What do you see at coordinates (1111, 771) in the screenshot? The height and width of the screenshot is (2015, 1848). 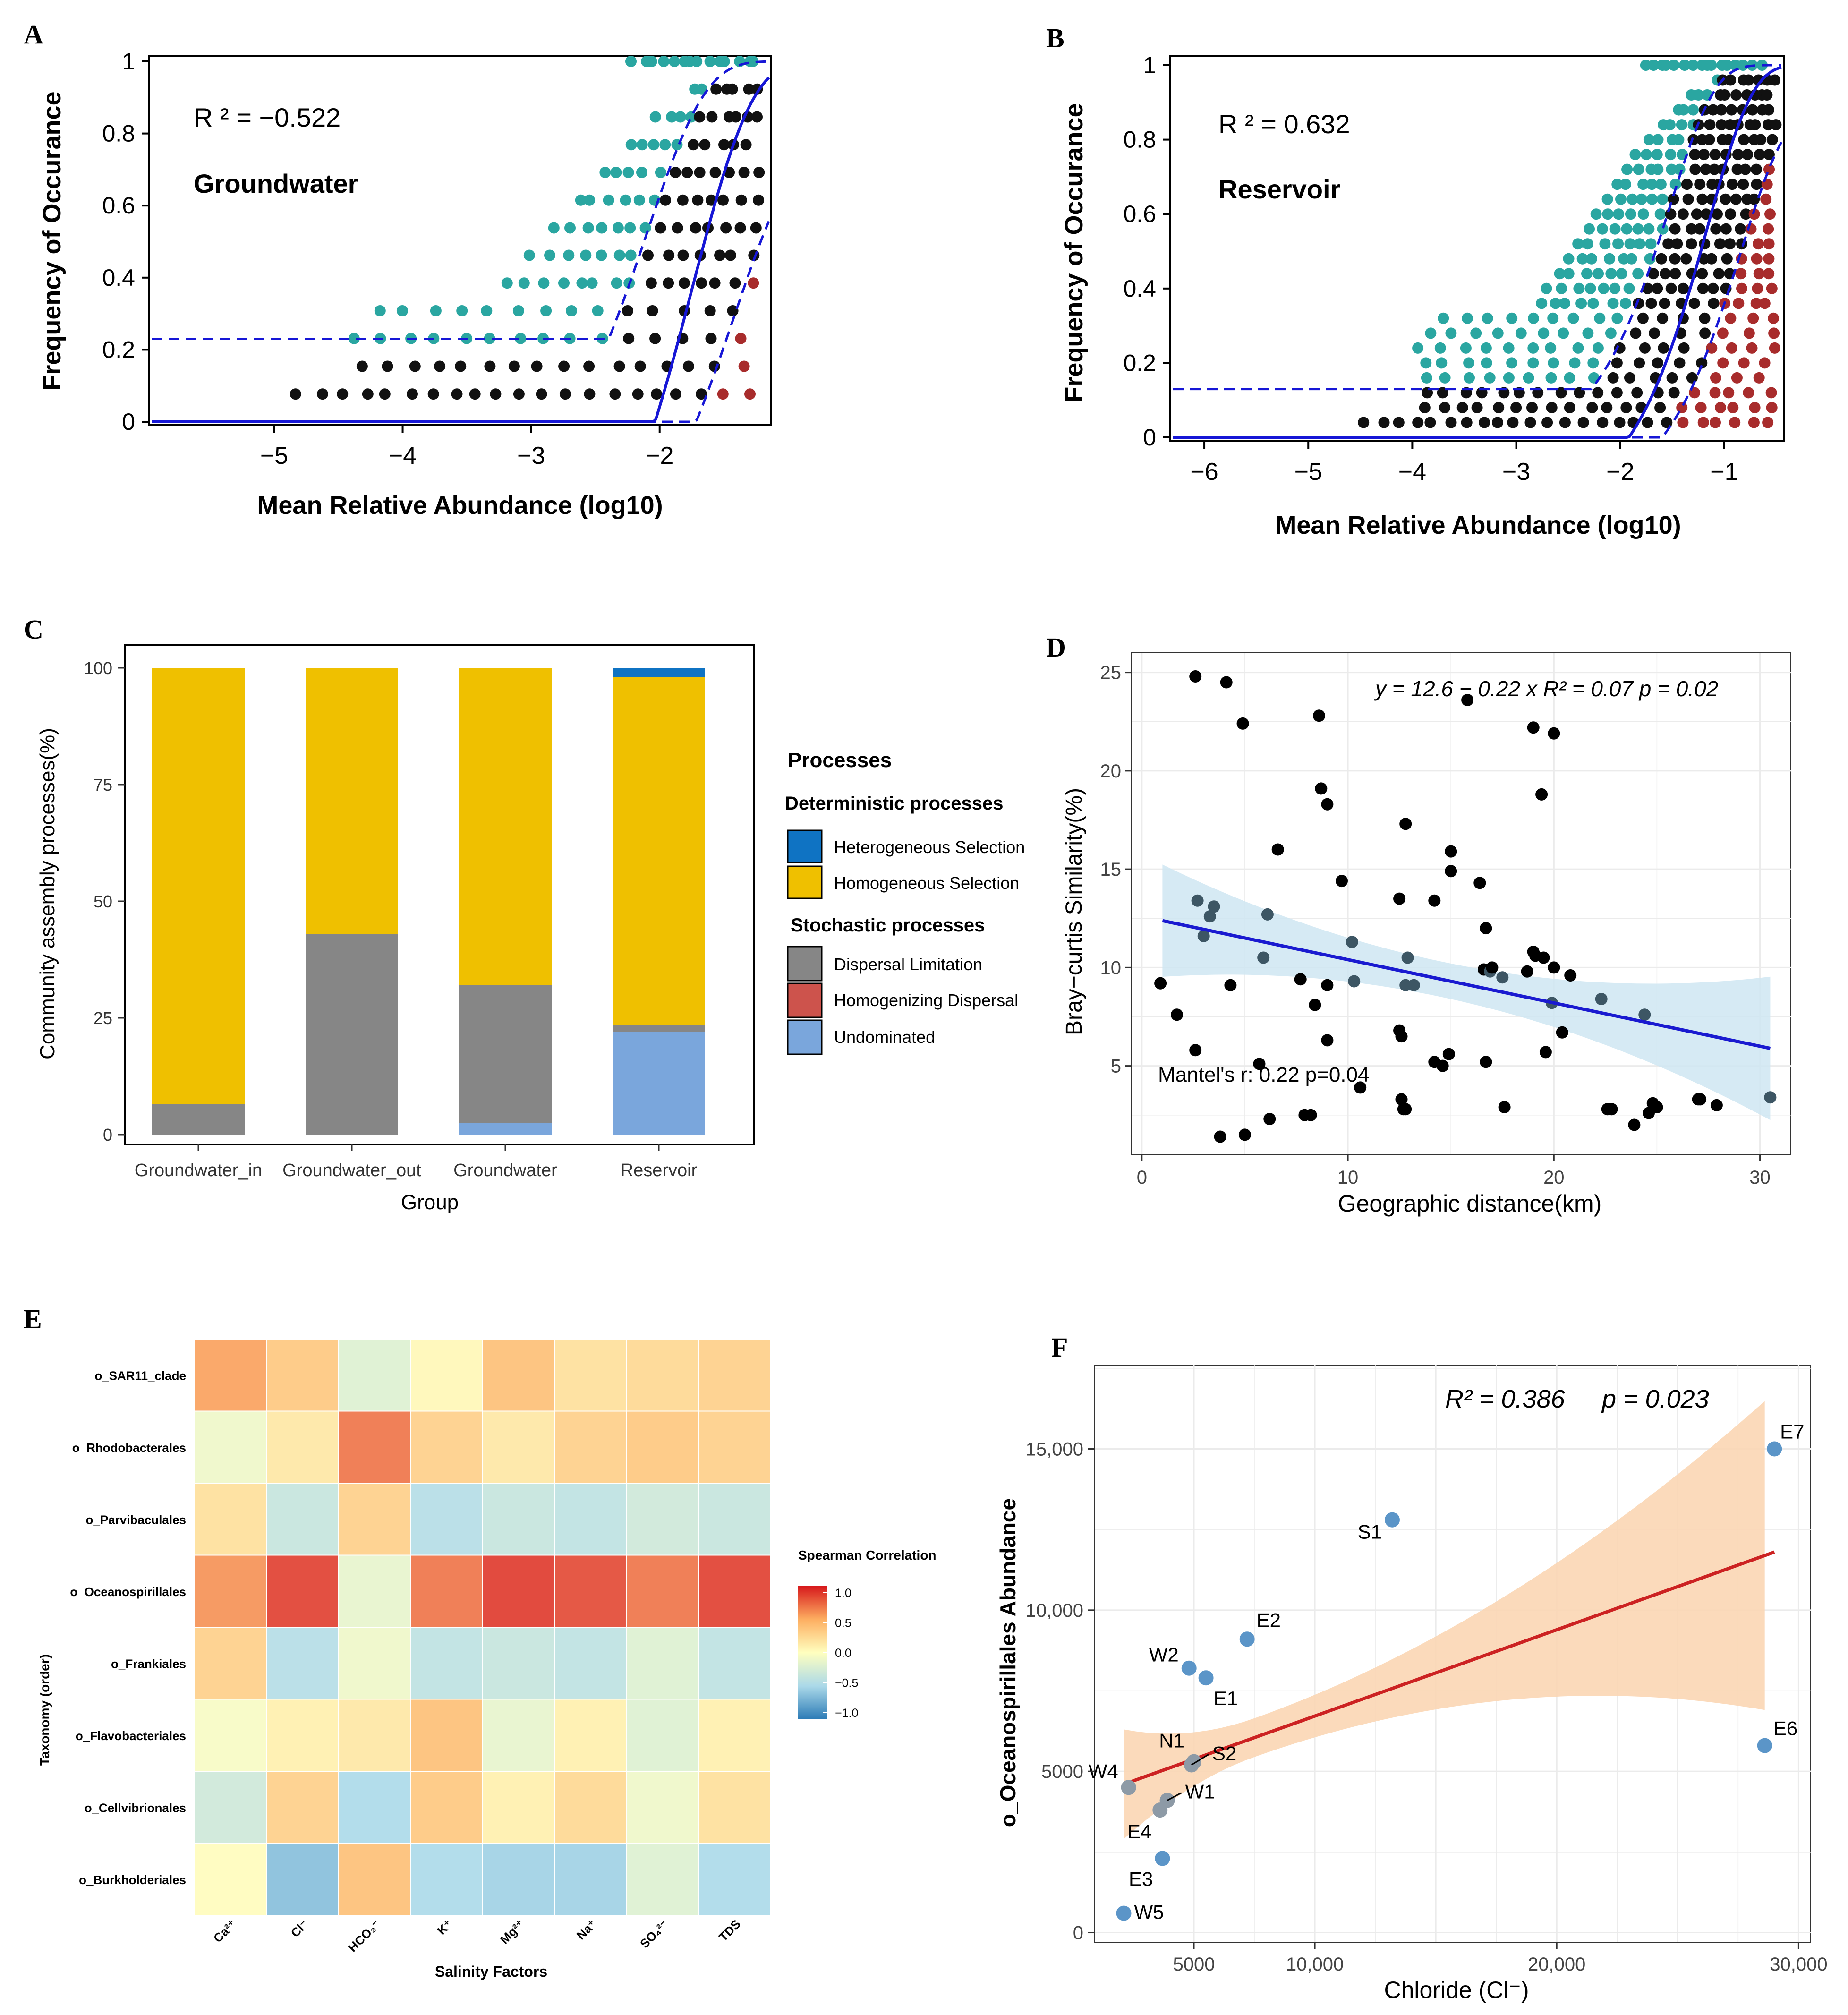 I see `y-tick-label: 20` at bounding box center [1111, 771].